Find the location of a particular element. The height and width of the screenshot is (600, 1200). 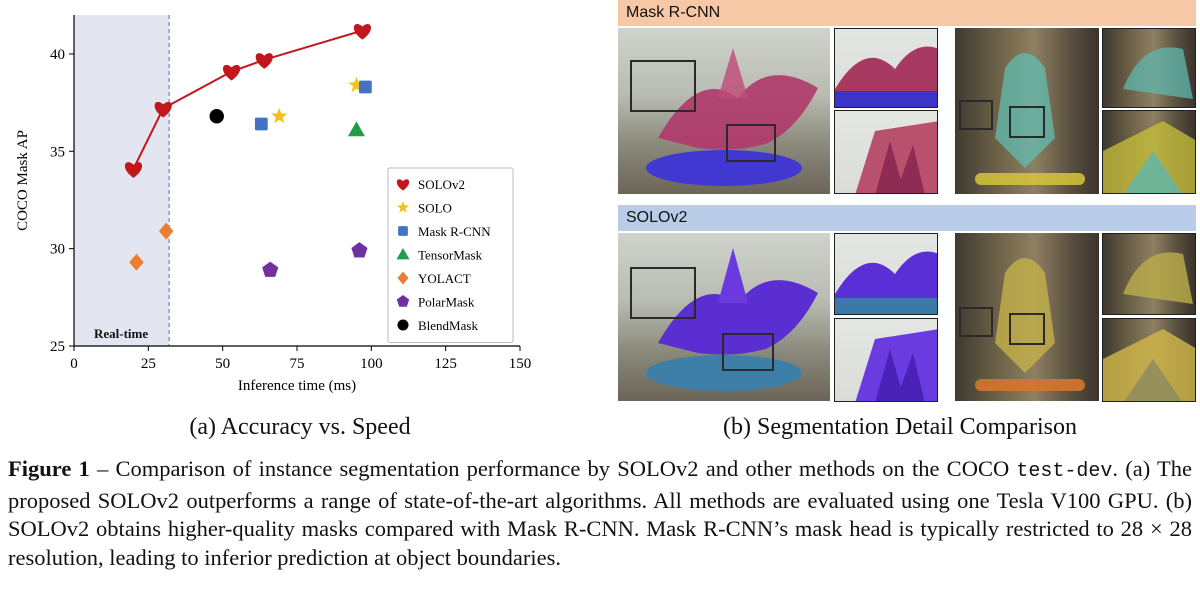

legend-label: SOLOv2 is located at coordinates (441, 184).